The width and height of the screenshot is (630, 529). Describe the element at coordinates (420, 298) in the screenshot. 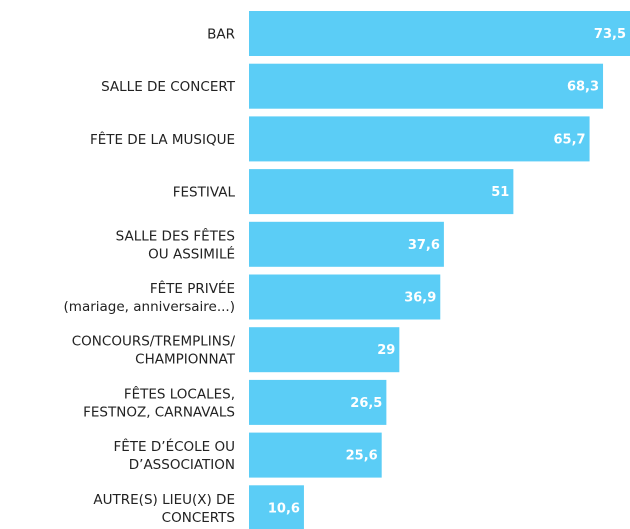

I see `value-label: 36,9` at that location.